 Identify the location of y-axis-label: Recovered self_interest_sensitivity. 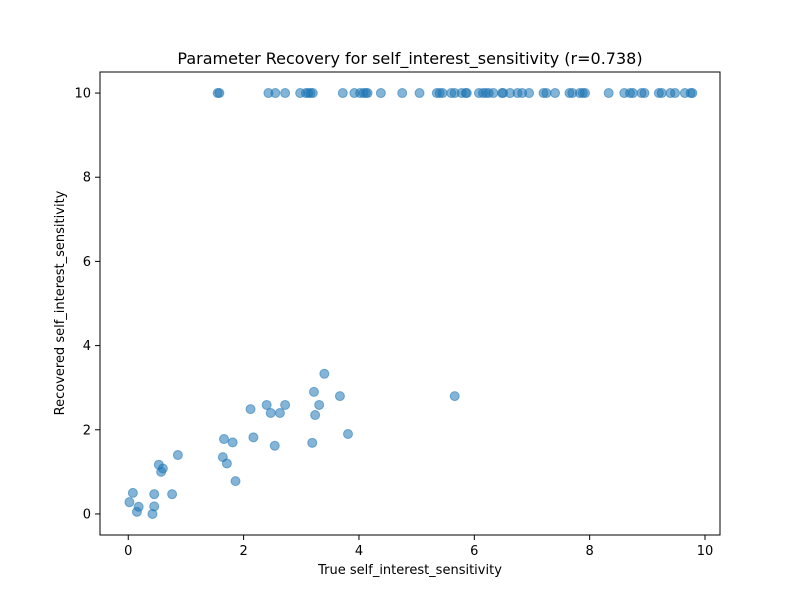
(60, 302).